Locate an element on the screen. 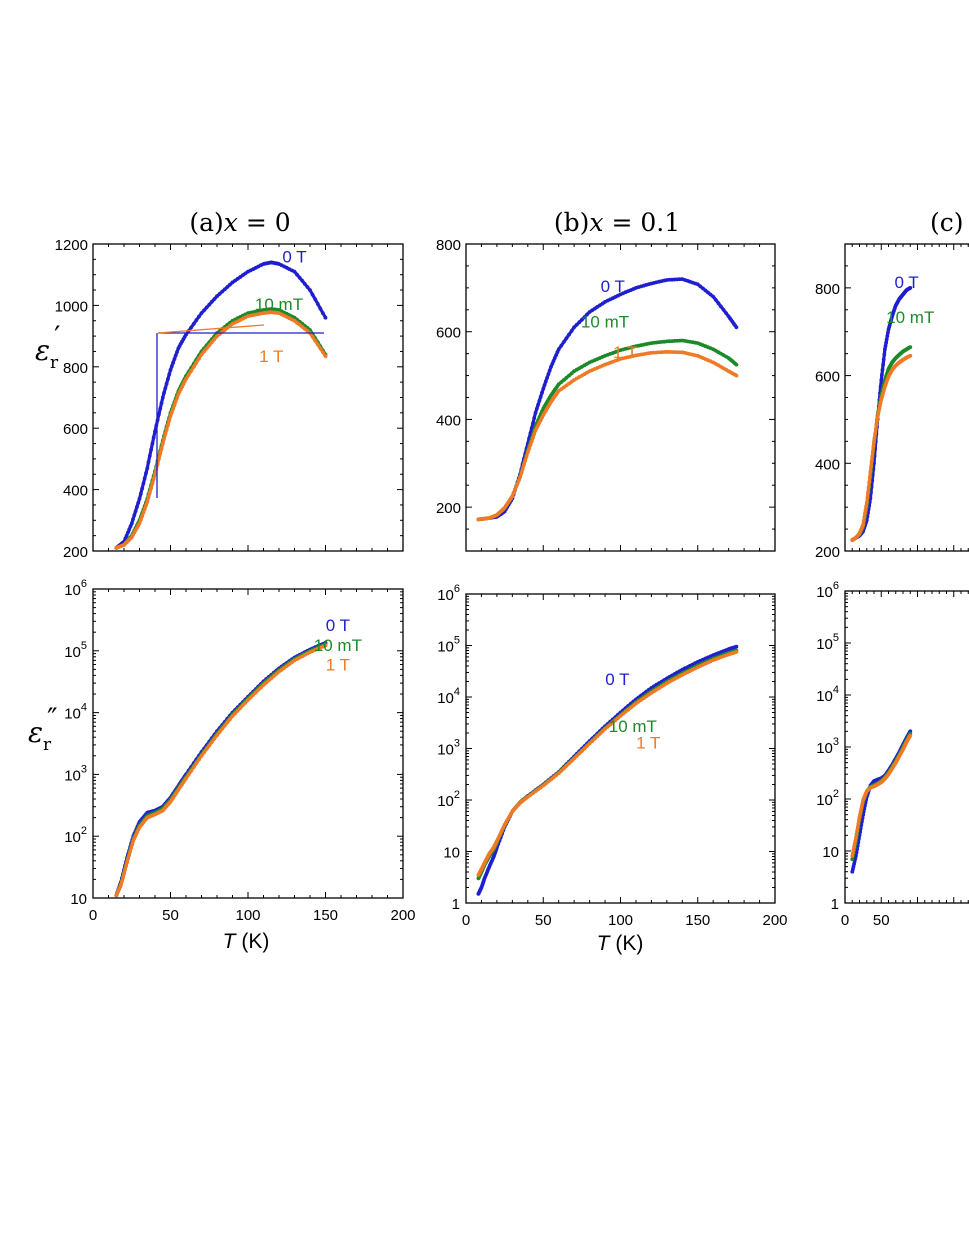 The height and width of the screenshot is (1254, 969). legend-label: 1 T is located at coordinates (648, 743).